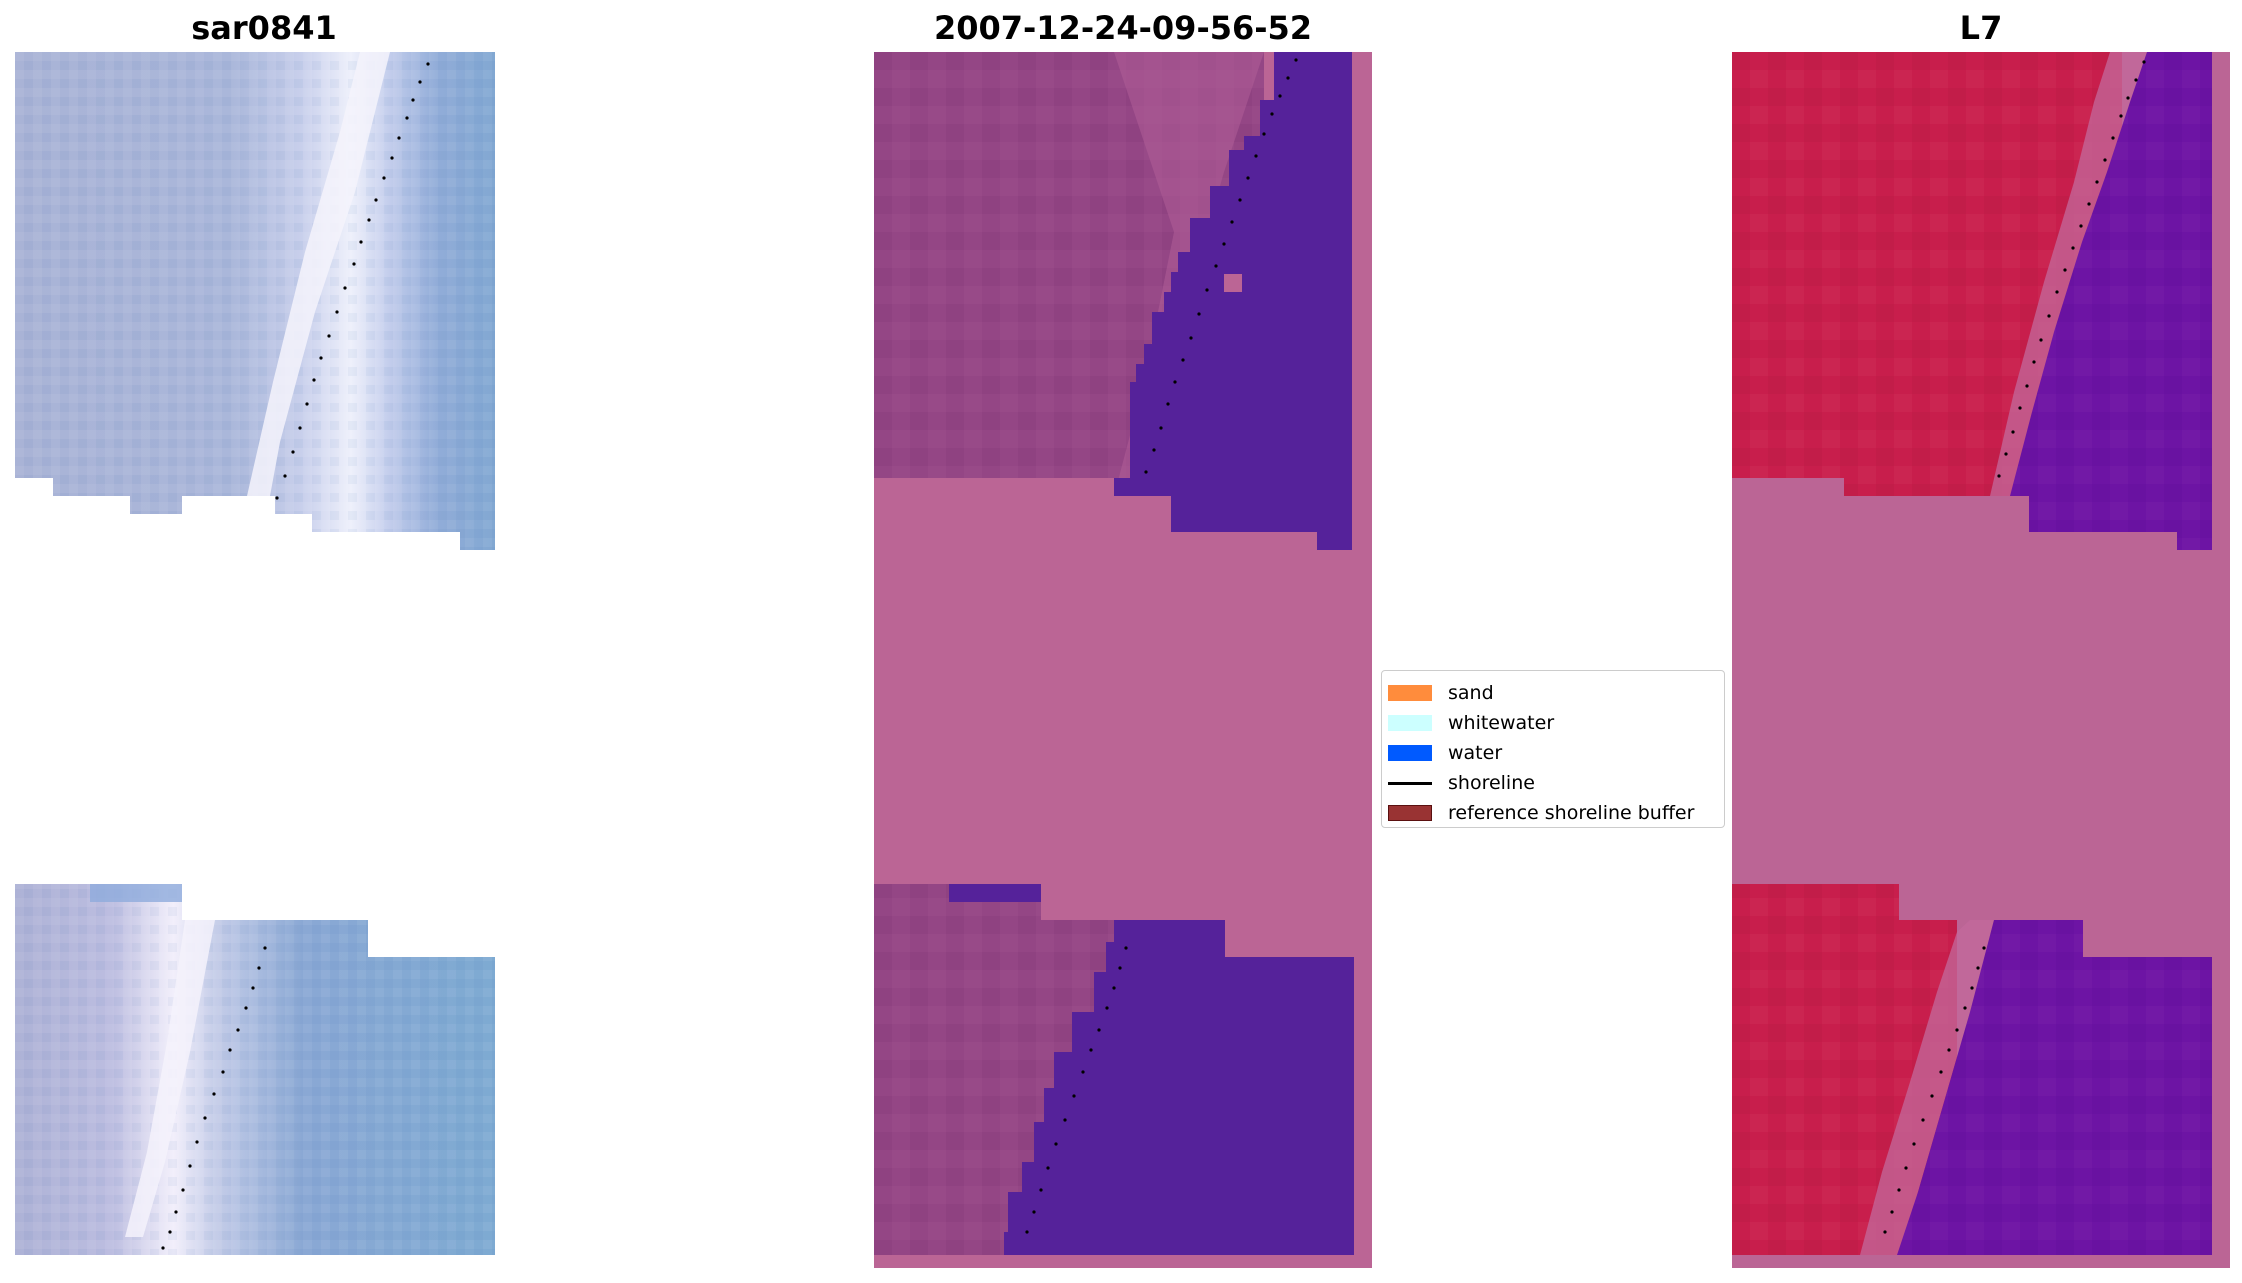 This screenshot has height=1283, width=2242. Describe the element at coordinates (1410, 723) in the screenshot. I see `legend-swatch-whitewater` at that location.